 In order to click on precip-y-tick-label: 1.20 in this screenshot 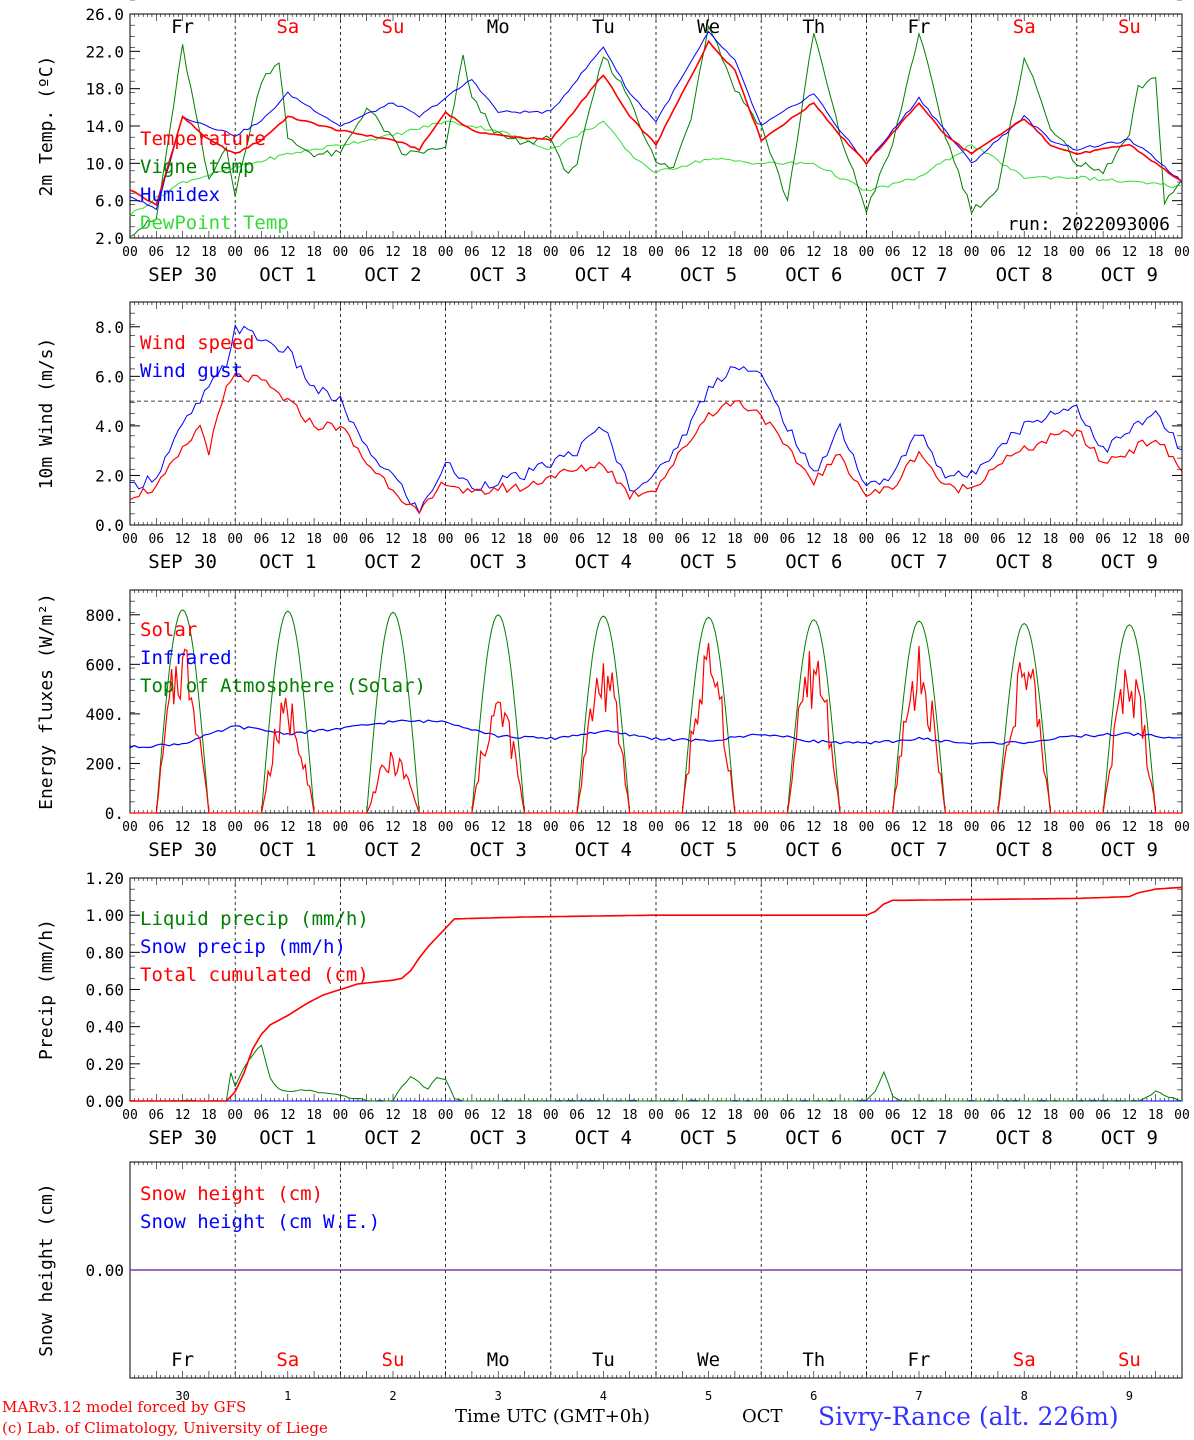, I will do `click(104, 878)`.